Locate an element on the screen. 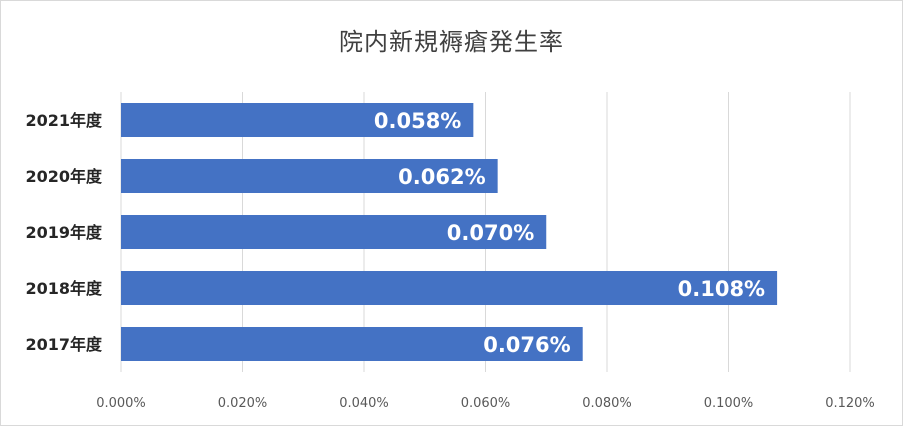 Image resolution: width=903 pixels, height=426 pixels. data-label: 0.058% is located at coordinates (417, 121).